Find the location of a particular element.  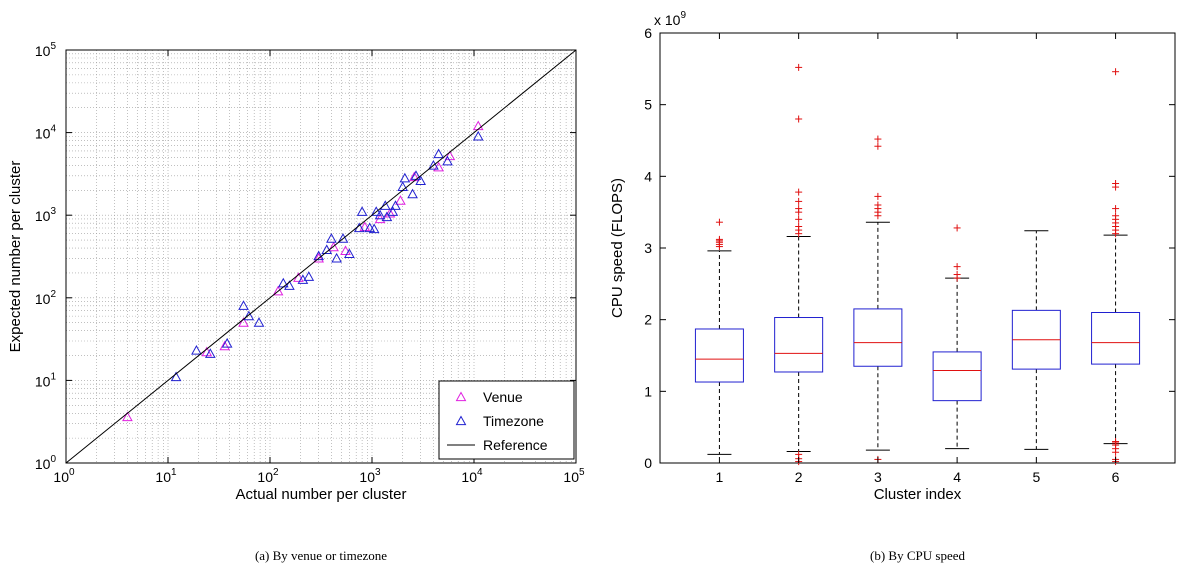

y-tick-label-exp: 4 is located at coordinates (53, 129).